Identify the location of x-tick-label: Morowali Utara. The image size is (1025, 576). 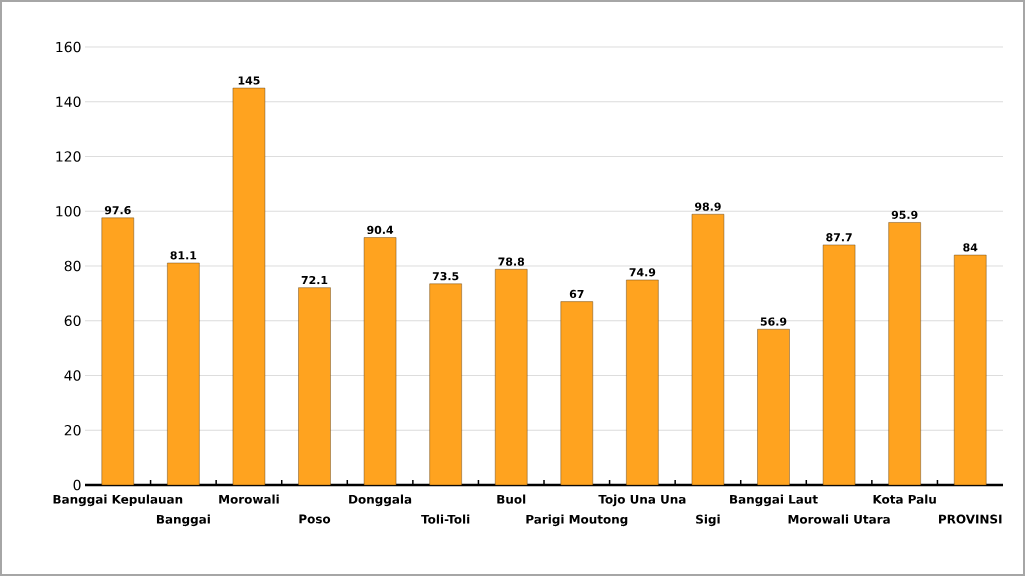
(839, 519).